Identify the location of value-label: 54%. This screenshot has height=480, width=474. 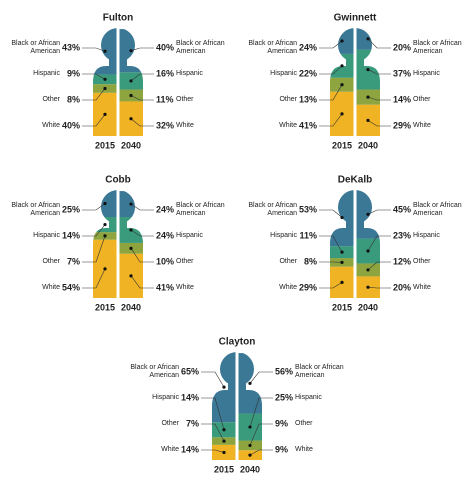
(71, 287).